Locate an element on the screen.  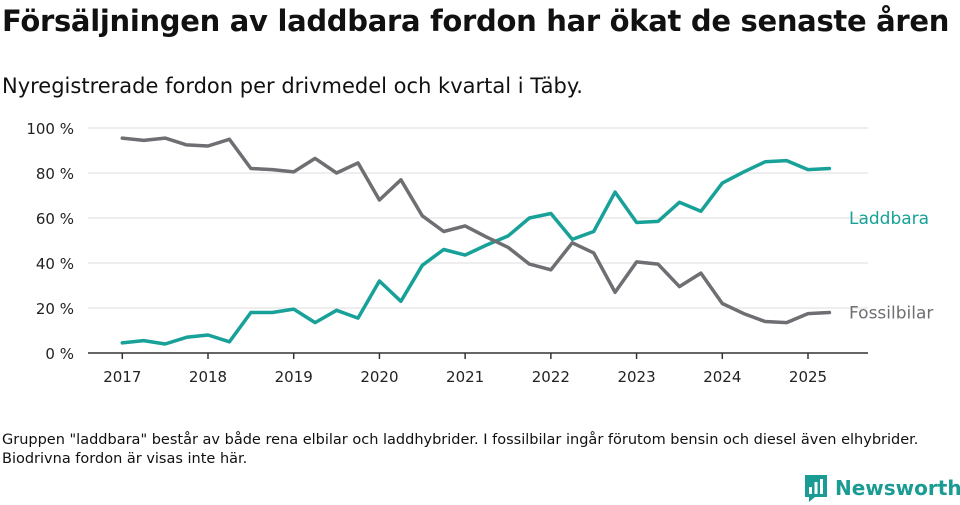
x-tick-label: 2020 is located at coordinates (379, 377).